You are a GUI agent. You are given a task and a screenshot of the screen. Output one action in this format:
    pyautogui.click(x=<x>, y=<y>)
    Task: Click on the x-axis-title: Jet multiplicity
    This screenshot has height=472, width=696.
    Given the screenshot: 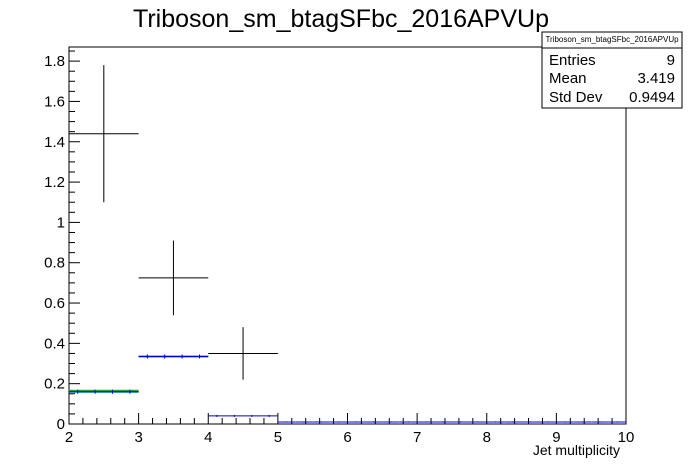 What is the action you would take?
    pyautogui.click(x=576, y=450)
    